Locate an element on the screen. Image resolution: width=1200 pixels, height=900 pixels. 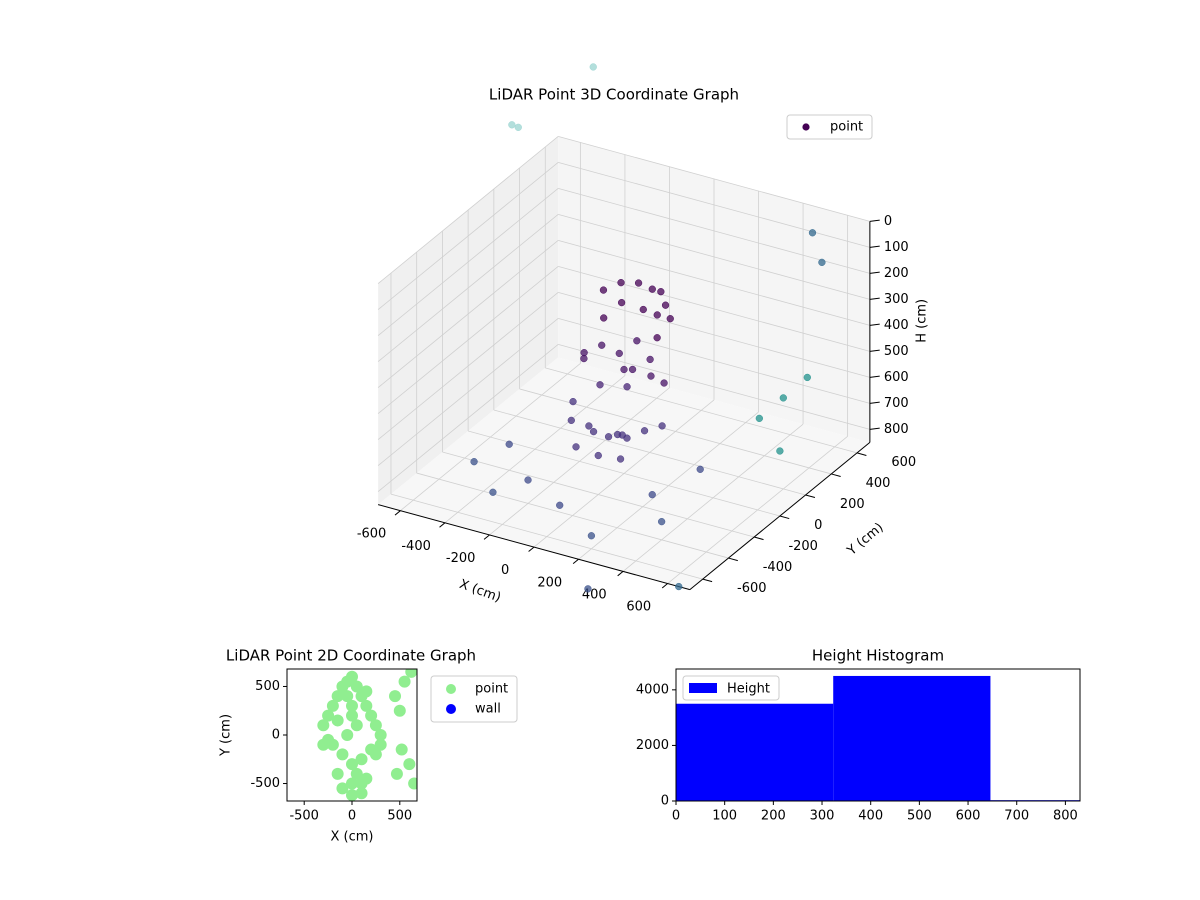
y-tick-label: 4000 is located at coordinates (652, 689).